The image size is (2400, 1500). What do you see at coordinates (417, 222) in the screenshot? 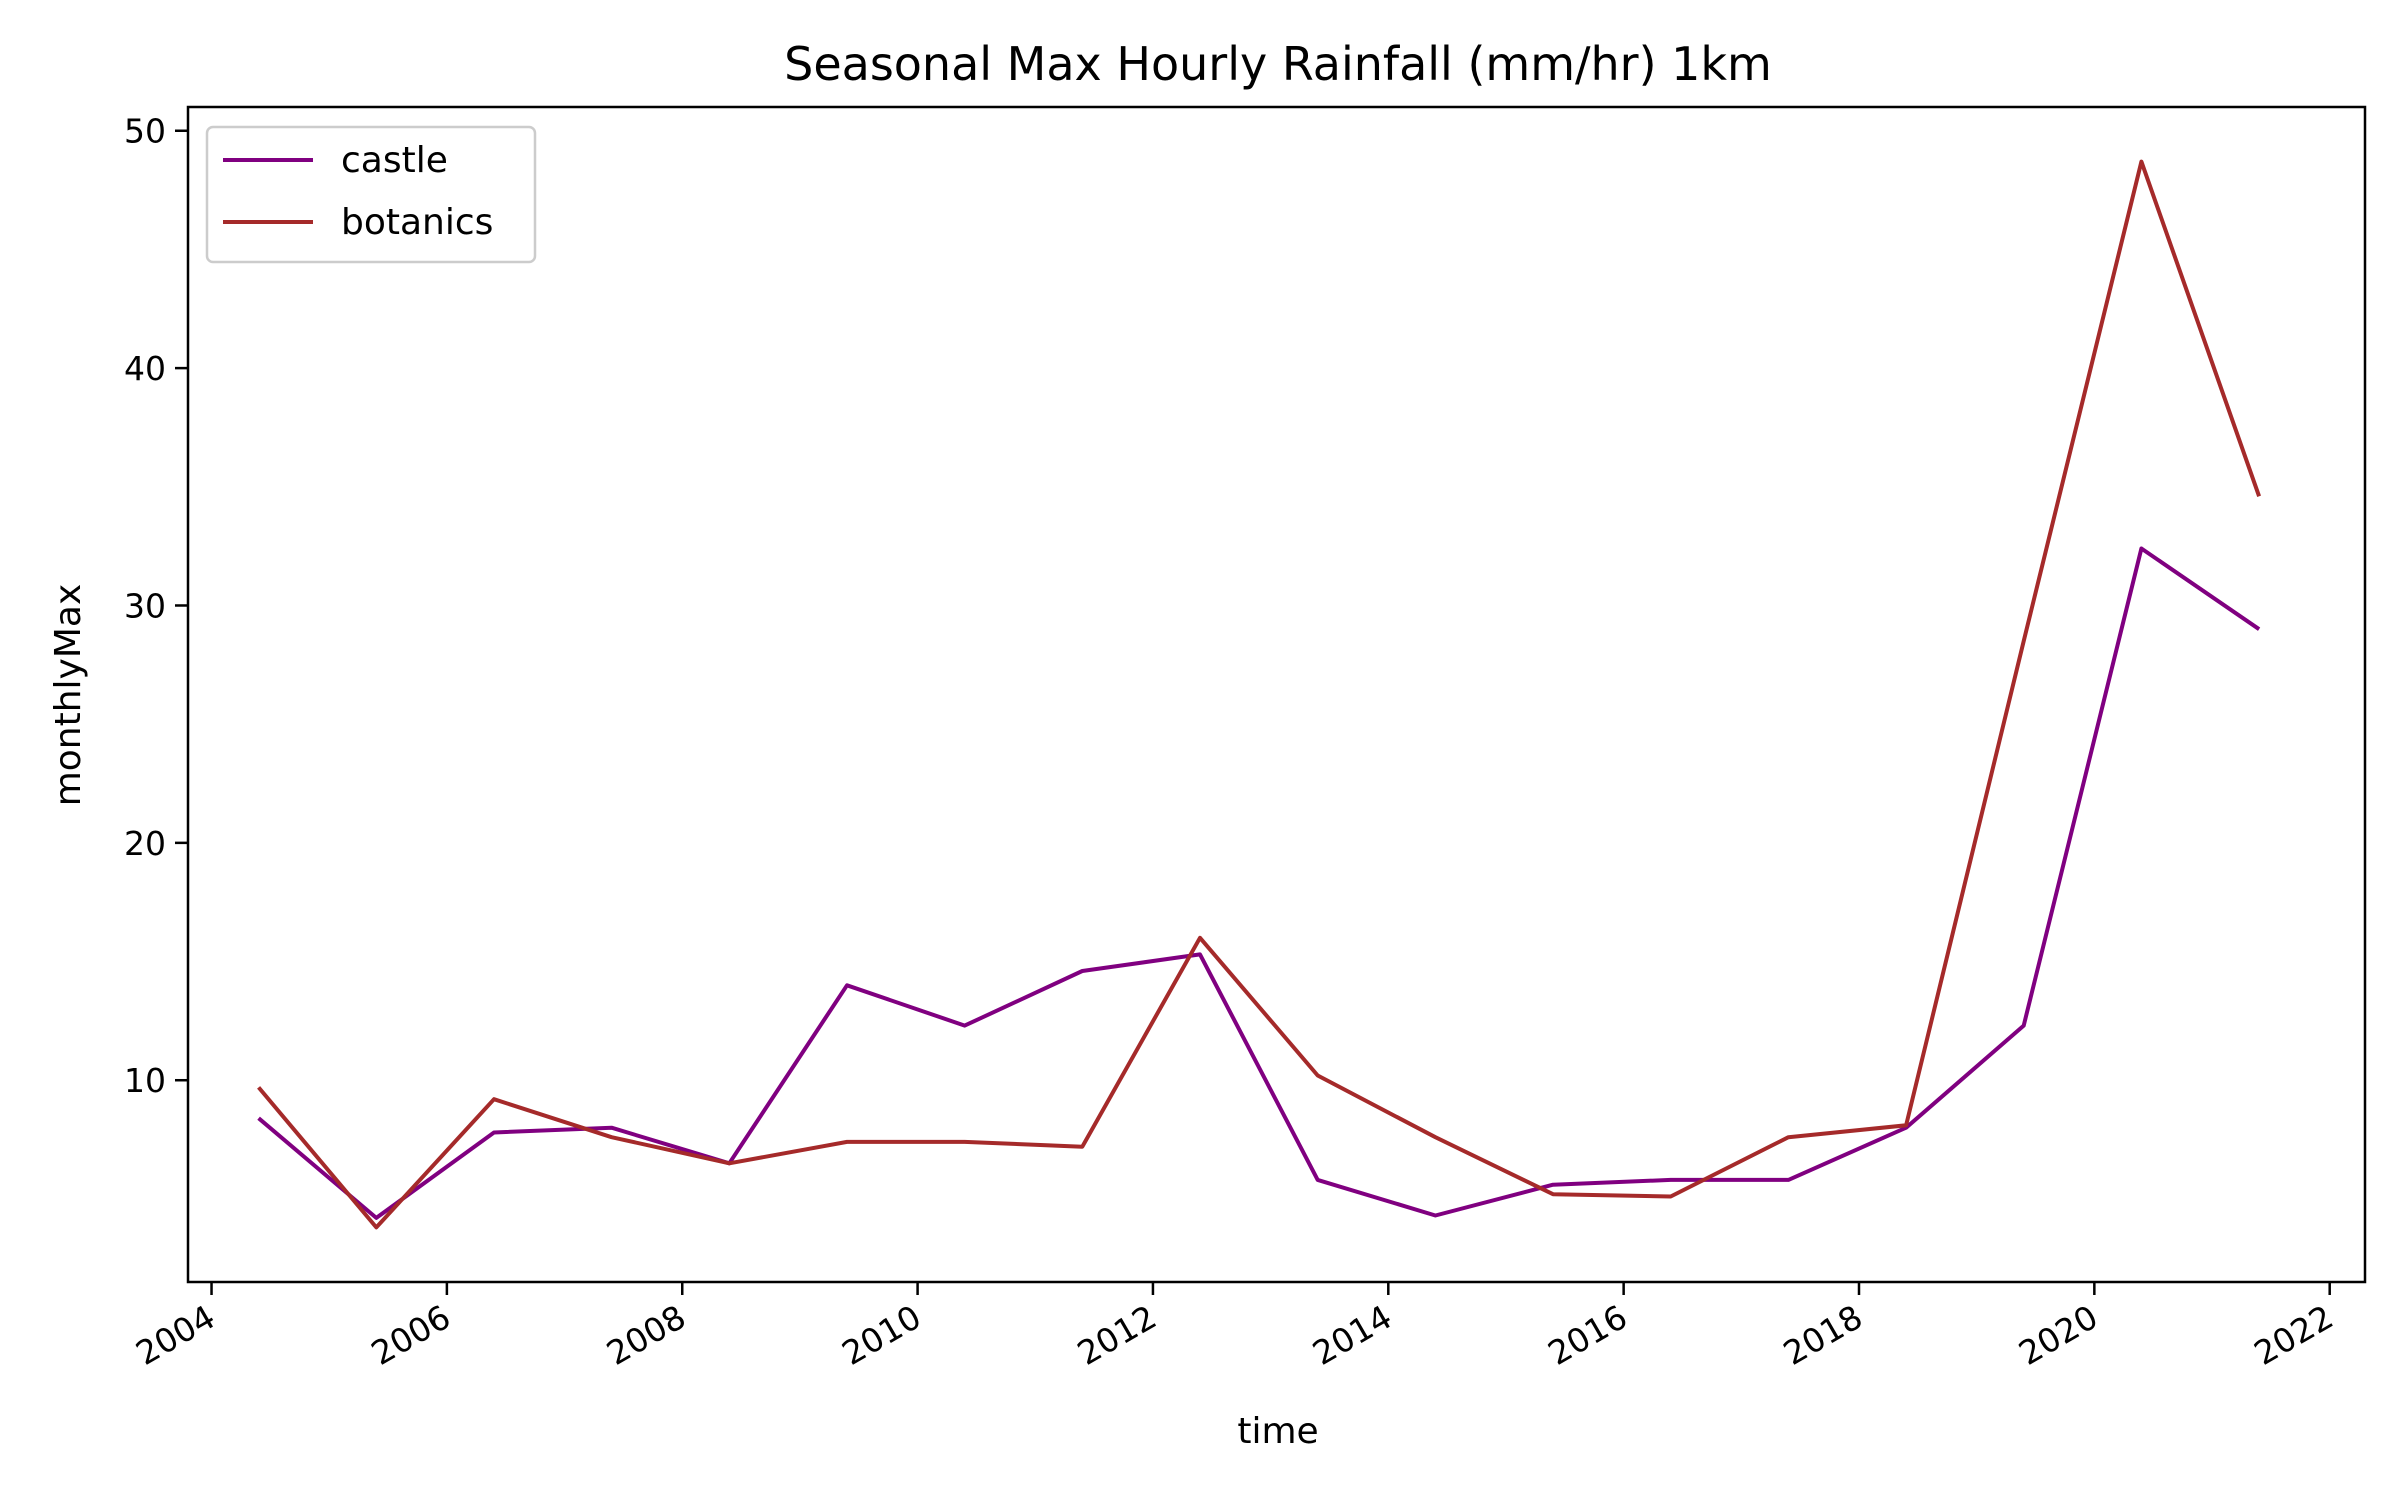
I see `legend-label-botanics: botanics` at bounding box center [417, 222].